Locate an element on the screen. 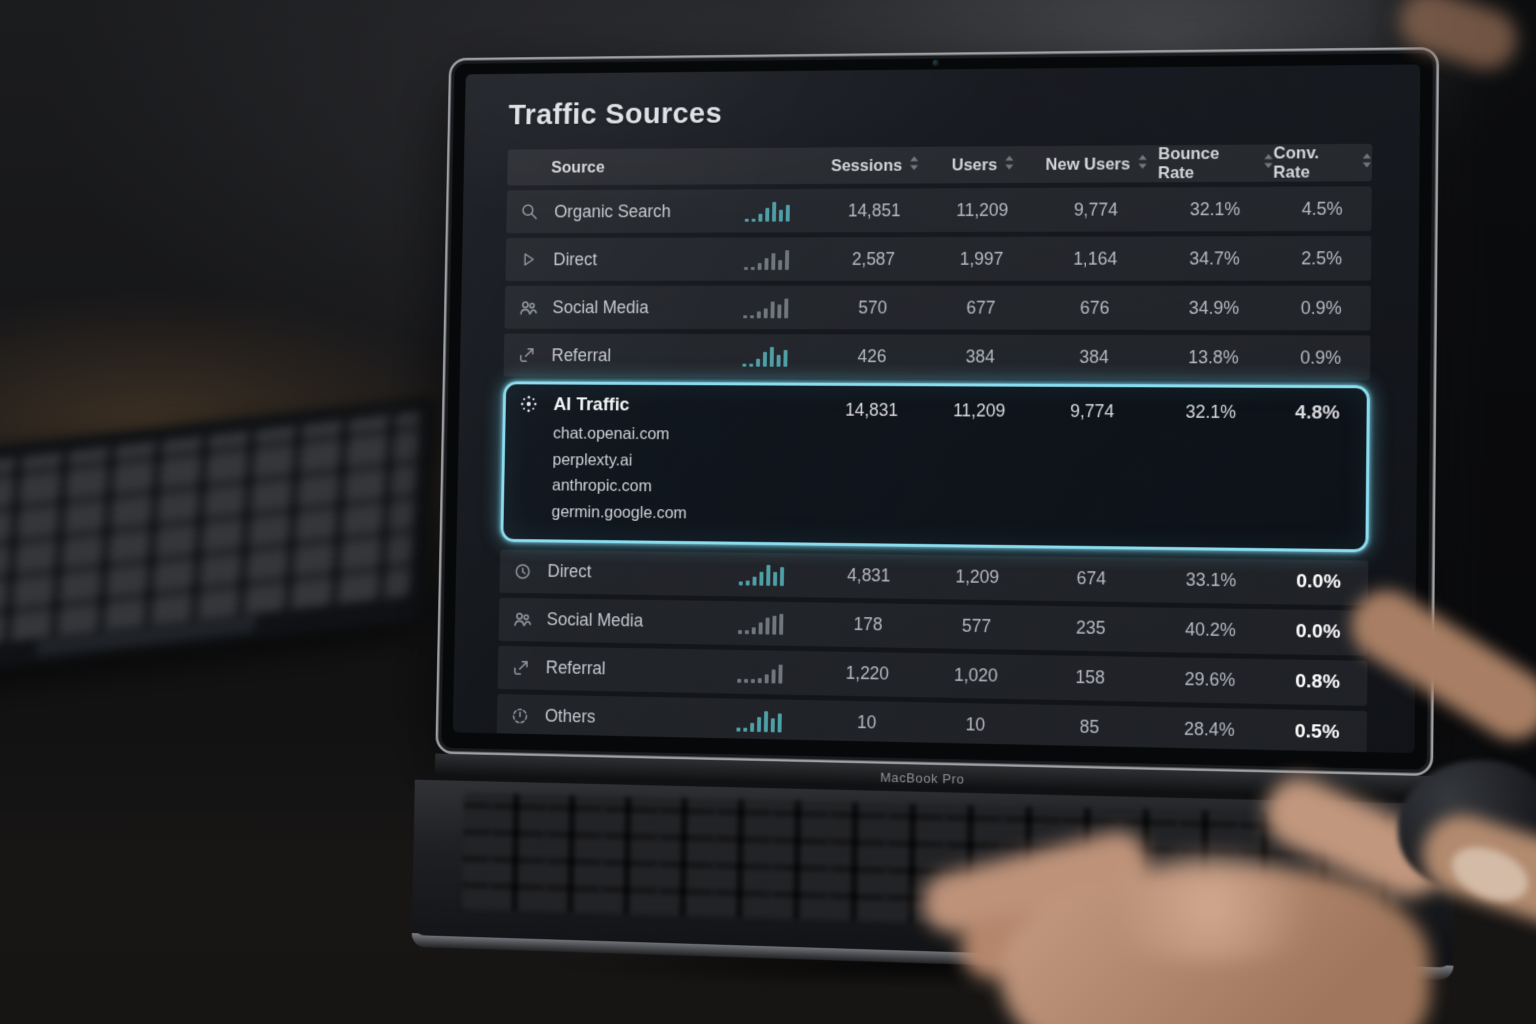 The height and width of the screenshot is (1024, 1536). source-cell: Others is located at coordinates (602, 718).